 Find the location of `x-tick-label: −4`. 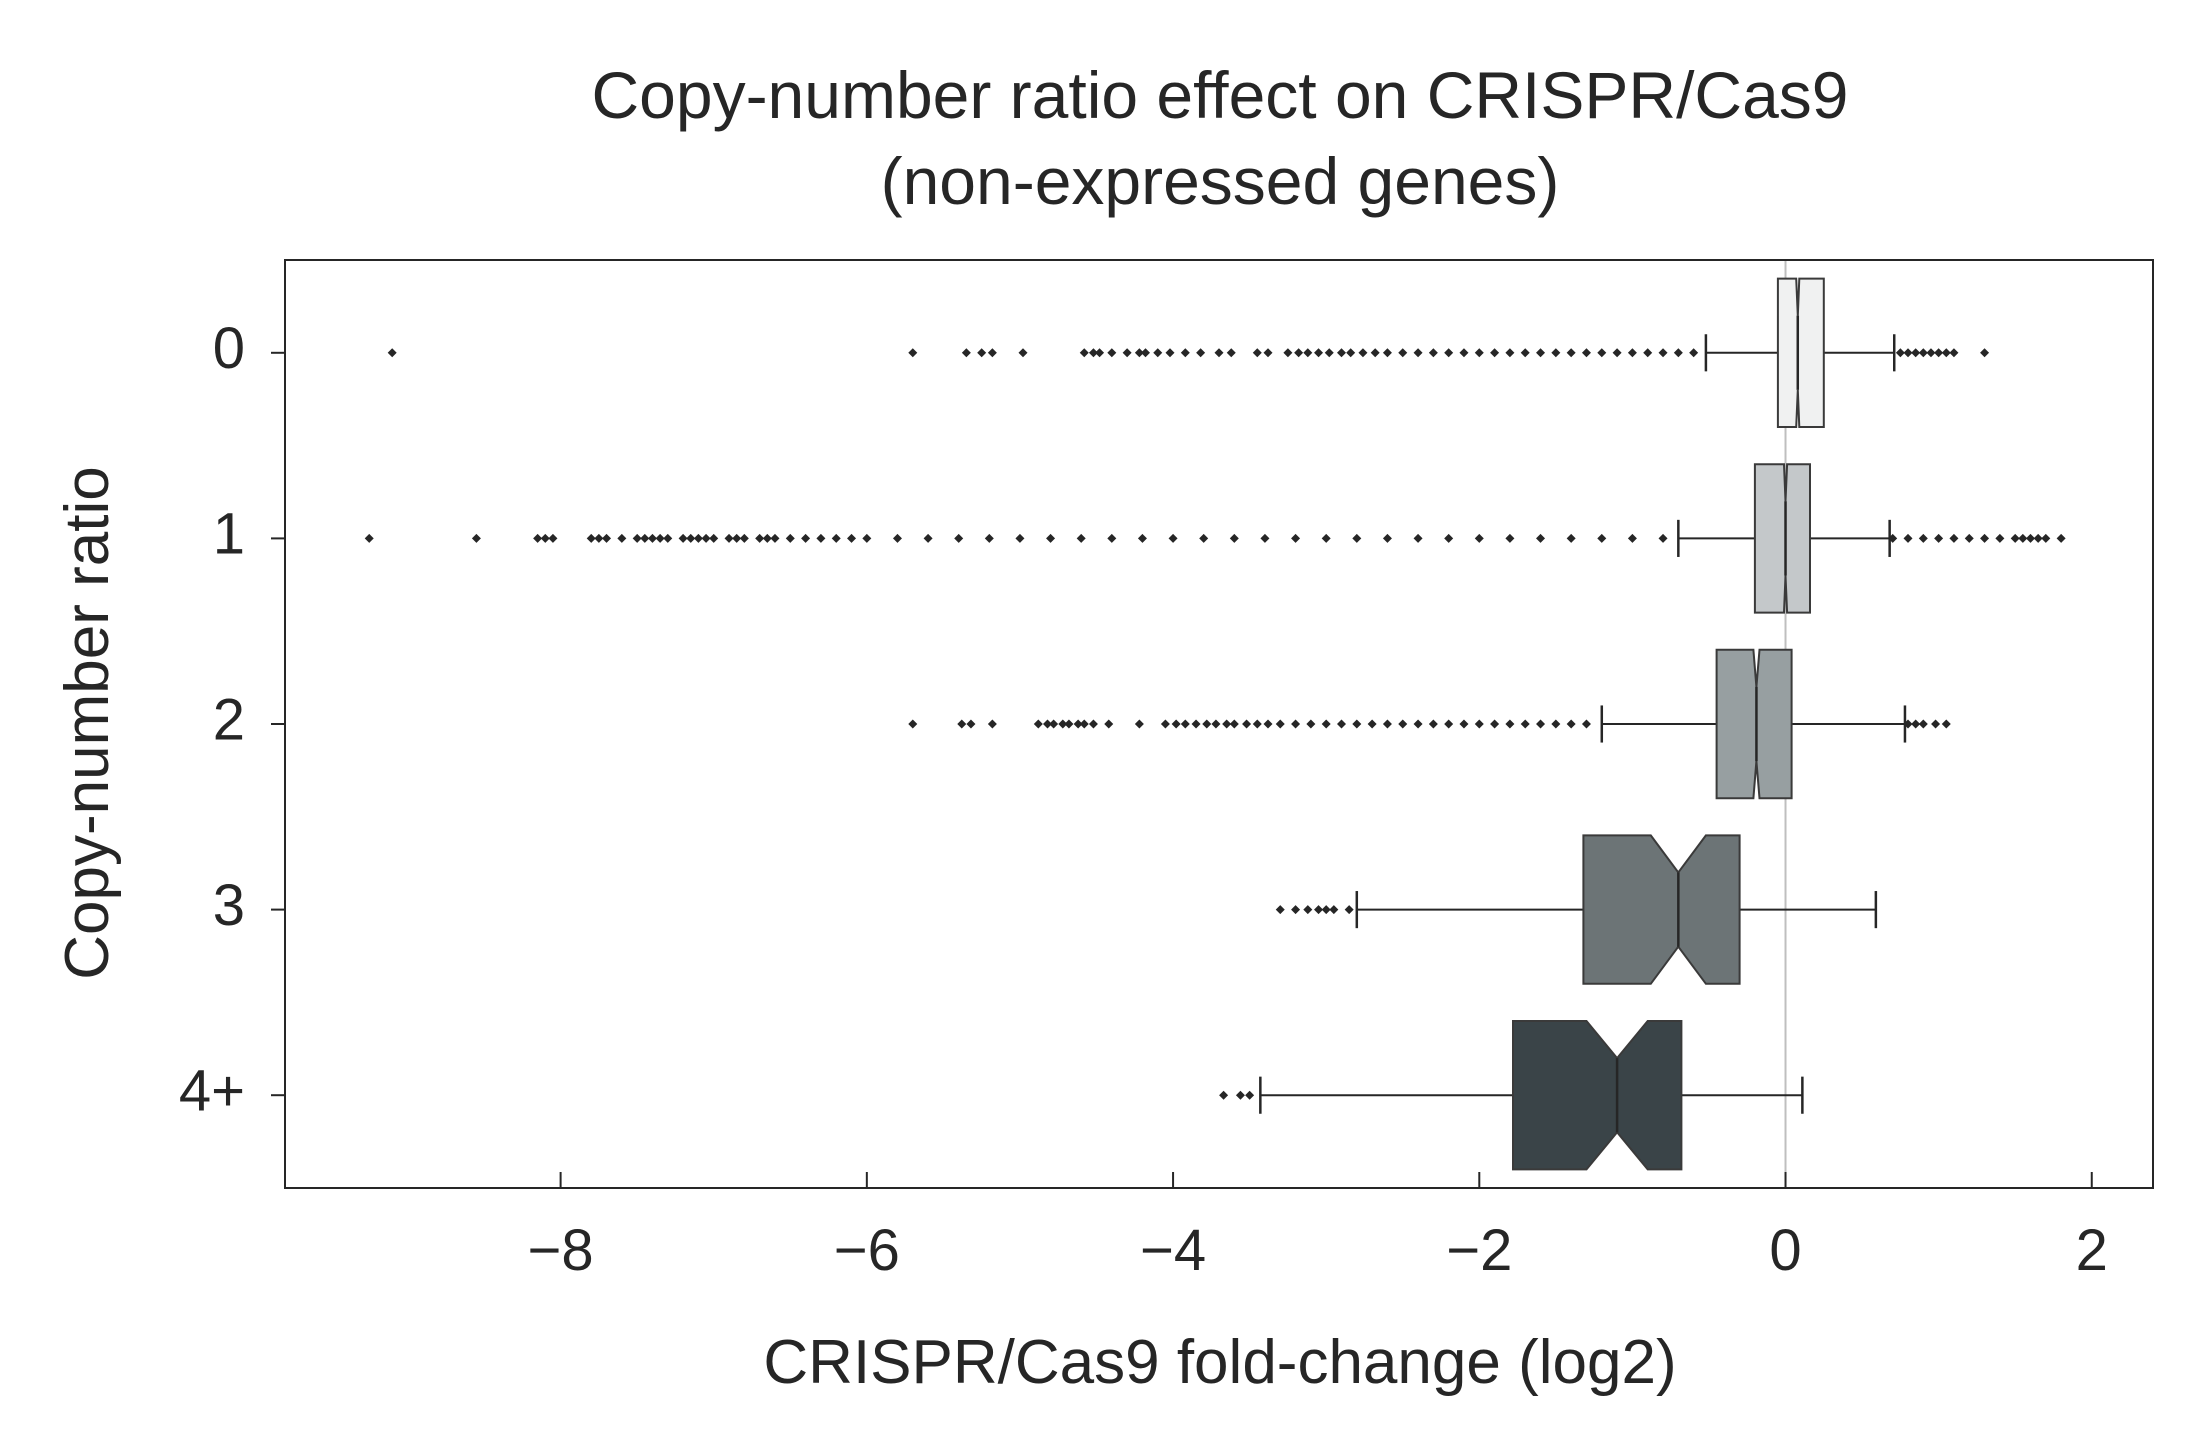

x-tick-label: −4 is located at coordinates (1173, 1250).